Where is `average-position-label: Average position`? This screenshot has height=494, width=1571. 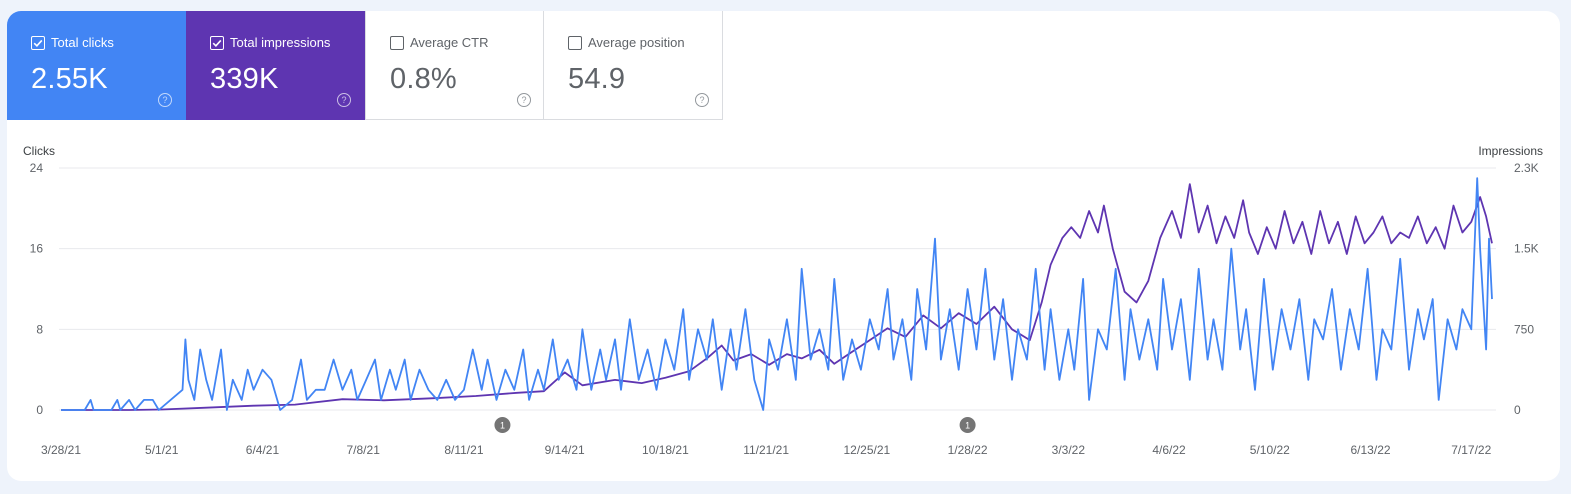 average-position-label: Average position is located at coordinates (636, 42).